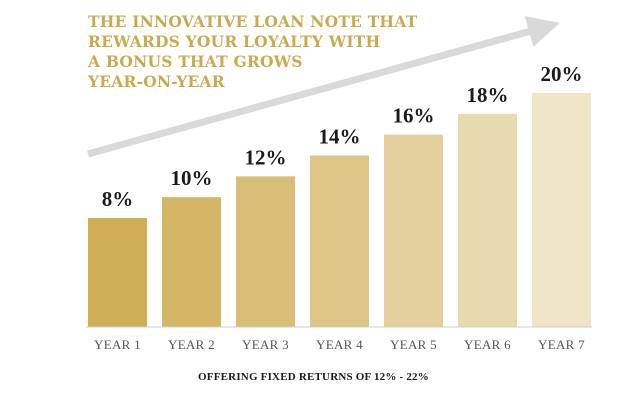 The width and height of the screenshot is (627, 406). Describe the element at coordinates (156, 81) in the screenshot. I see `headline-line-4: YEAR-ON-YEAR` at that location.